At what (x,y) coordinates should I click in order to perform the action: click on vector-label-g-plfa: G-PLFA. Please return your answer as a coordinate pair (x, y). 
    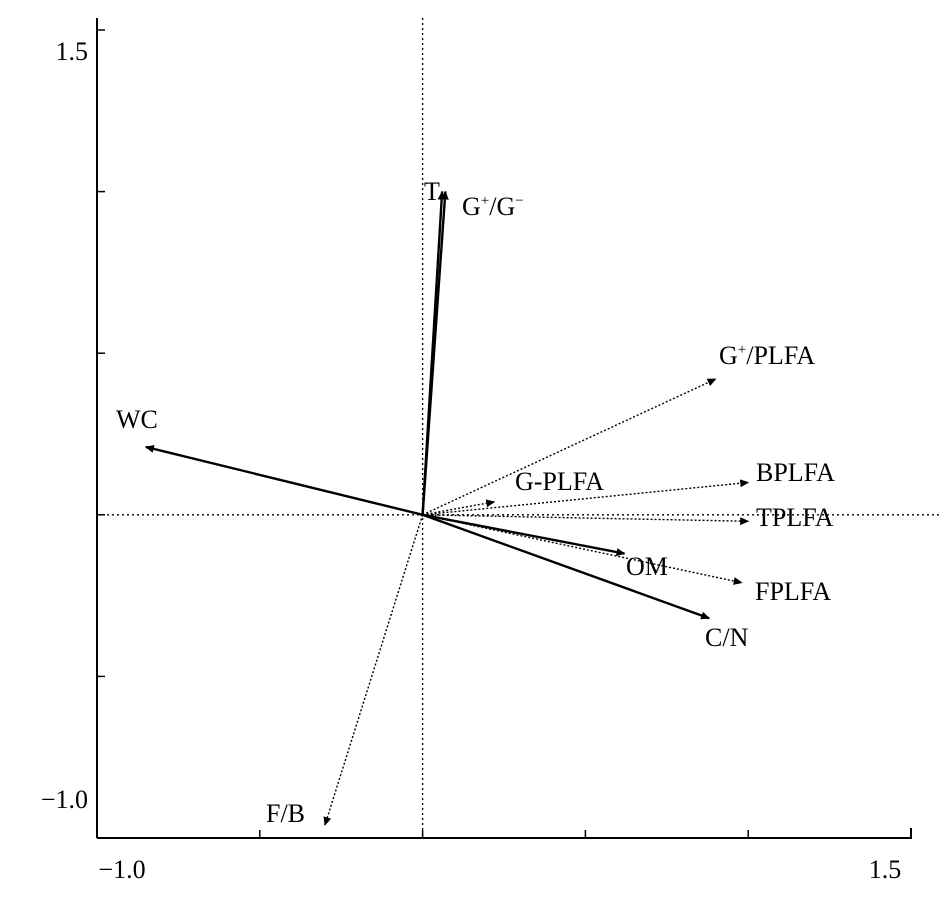
    Looking at the image, I should click on (559, 481).